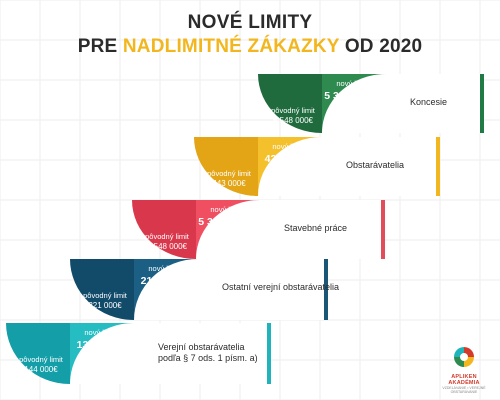  I want to click on step-label: Stavebné práce, so click(315, 228).